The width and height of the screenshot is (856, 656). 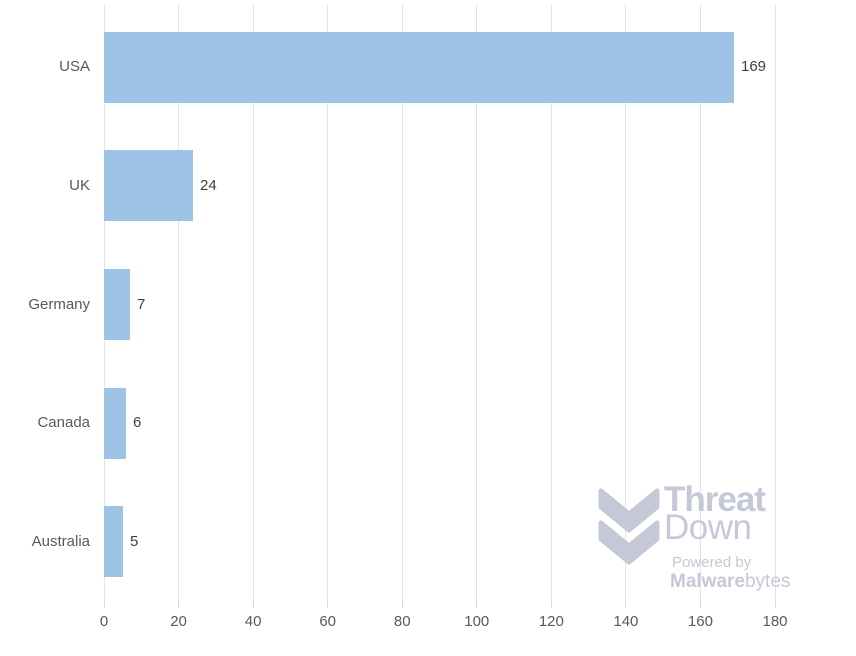 What do you see at coordinates (629, 526) in the screenshot?
I see `threatdown-chevron-icon` at bounding box center [629, 526].